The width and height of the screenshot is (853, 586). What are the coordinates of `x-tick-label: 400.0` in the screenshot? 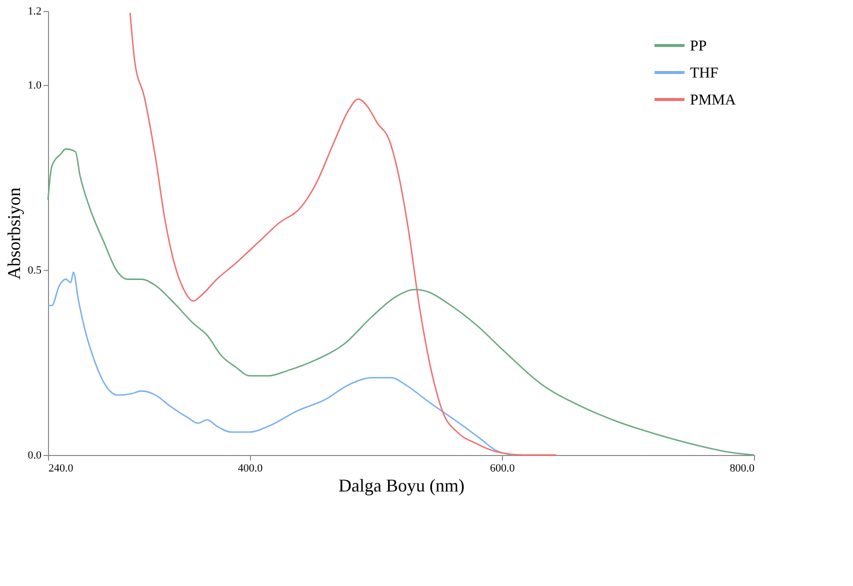 It's located at (251, 468).